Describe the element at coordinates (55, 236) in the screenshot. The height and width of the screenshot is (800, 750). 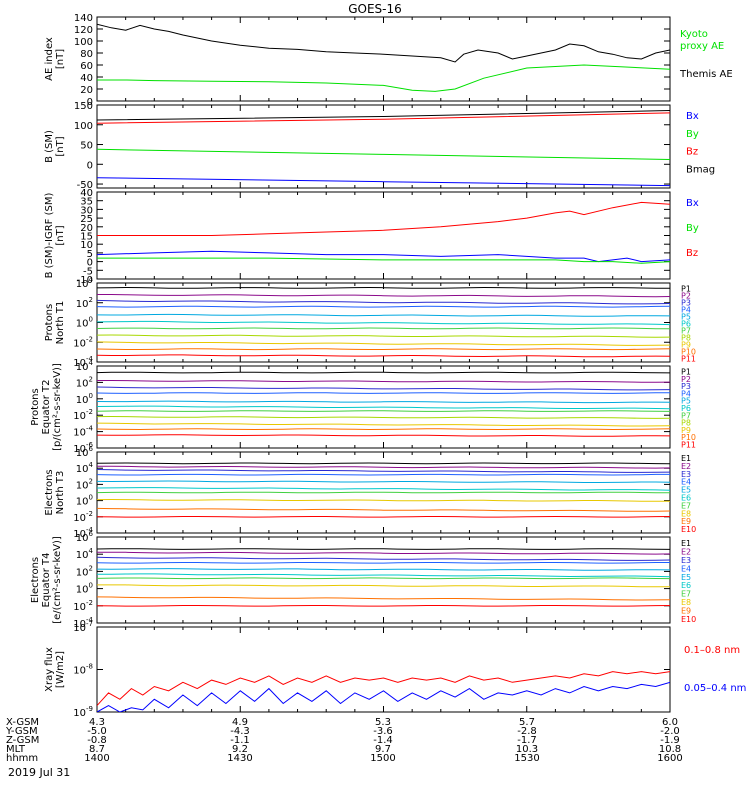
I see `y-axis-label: B (SM)-IGRF (SM)[nT]` at that location.